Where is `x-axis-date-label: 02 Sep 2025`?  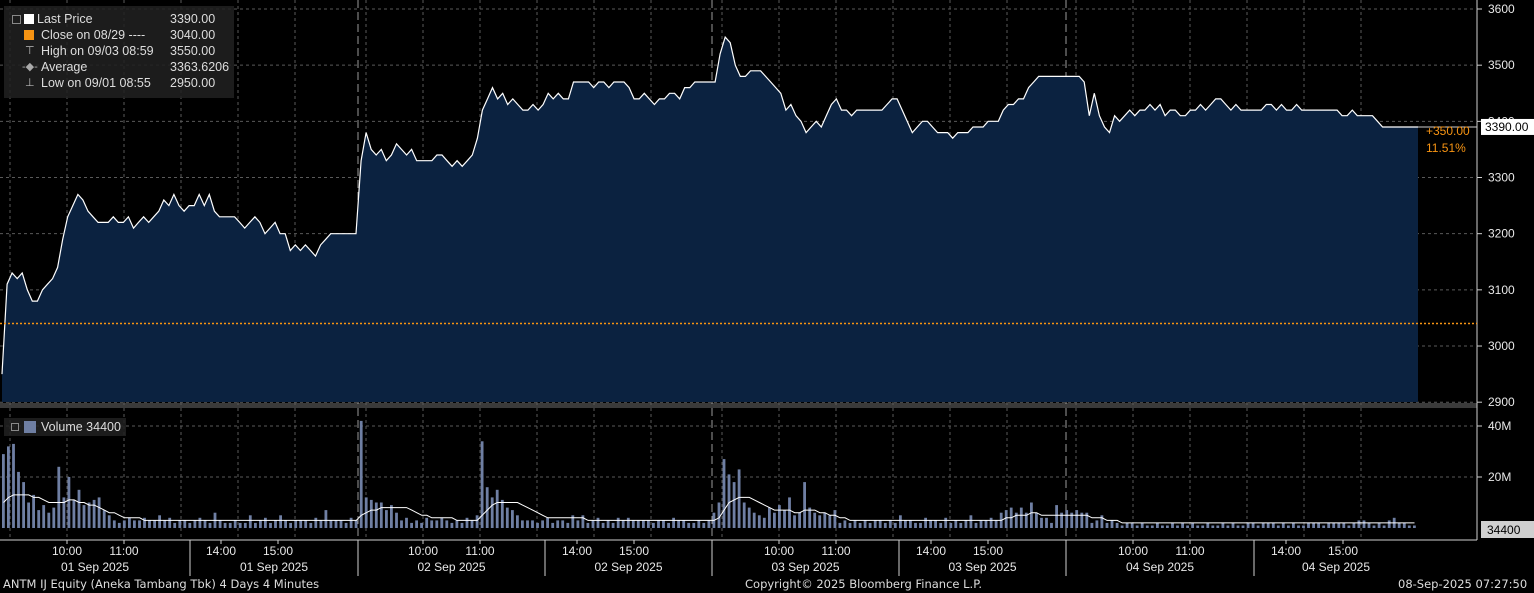 x-axis-date-label: 02 Sep 2025 is located at coordinates (451, 567).